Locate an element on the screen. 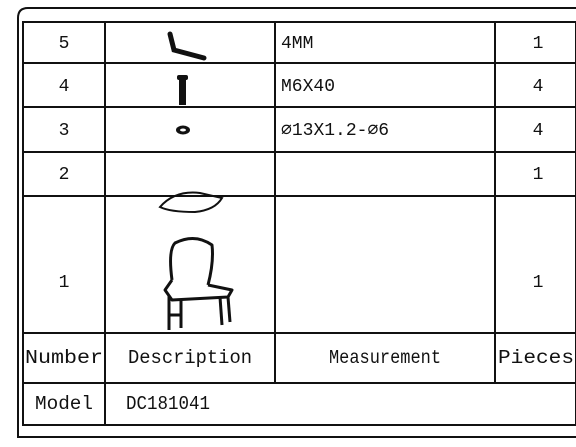 The image size is (576, 447). row-number: 4 is located at coordinates (64, 87).